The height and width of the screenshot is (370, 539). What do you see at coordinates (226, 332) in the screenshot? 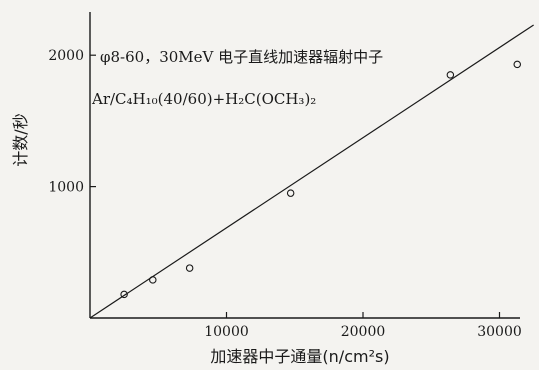
I see `x-tick-label: 10000` at bounding box center [226, 332].